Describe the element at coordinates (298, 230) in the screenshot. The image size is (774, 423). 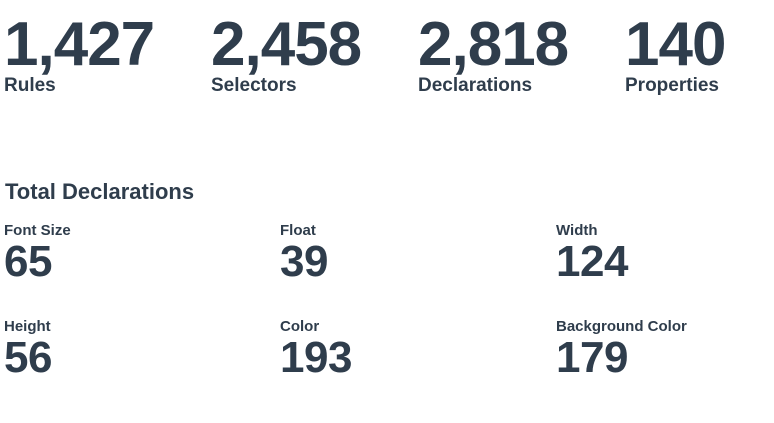
I see `decl-label: Float` at that location.